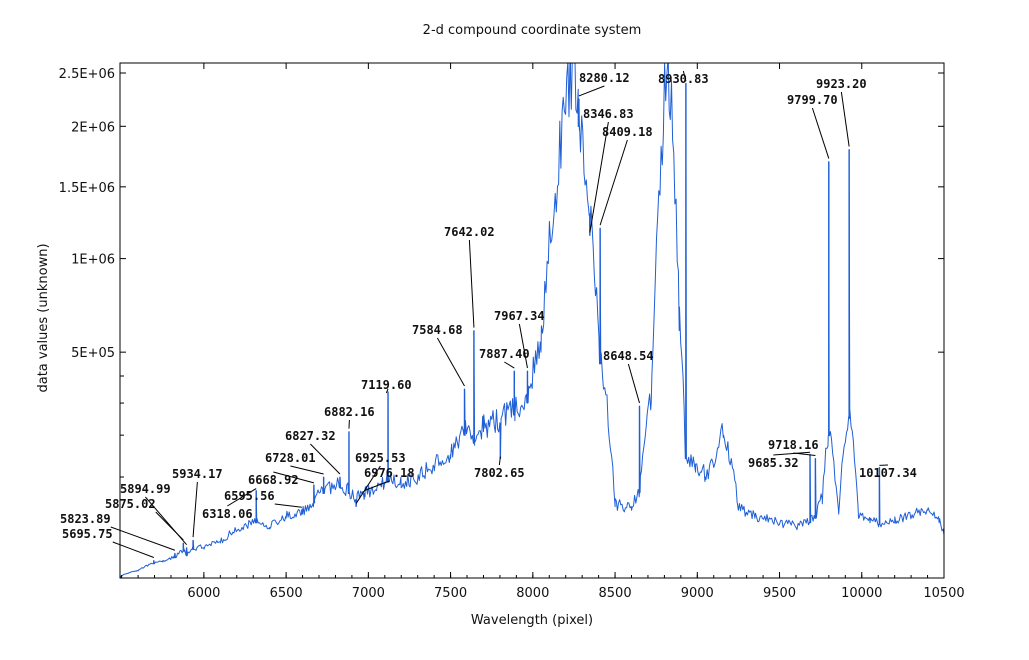 This screenshot has width=1029, height=660. What do you see at coordinates (697, 593) in the screenshot?
I see `x-tick-label: 9000` at bounding box center [697, 593].